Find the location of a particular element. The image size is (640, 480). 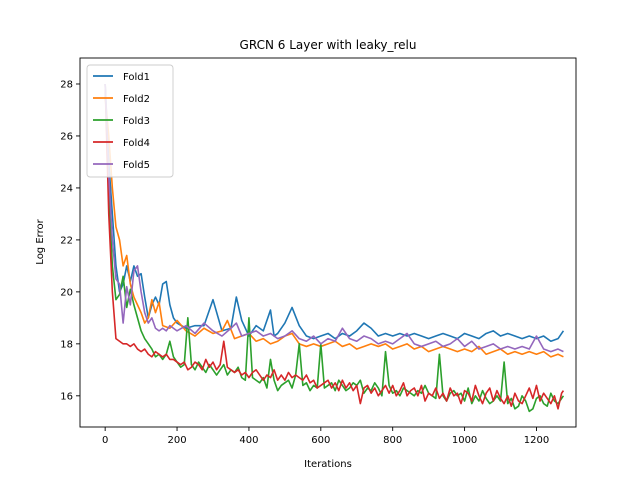

x-tick-label: 800 is located at coordinates (392, 440).